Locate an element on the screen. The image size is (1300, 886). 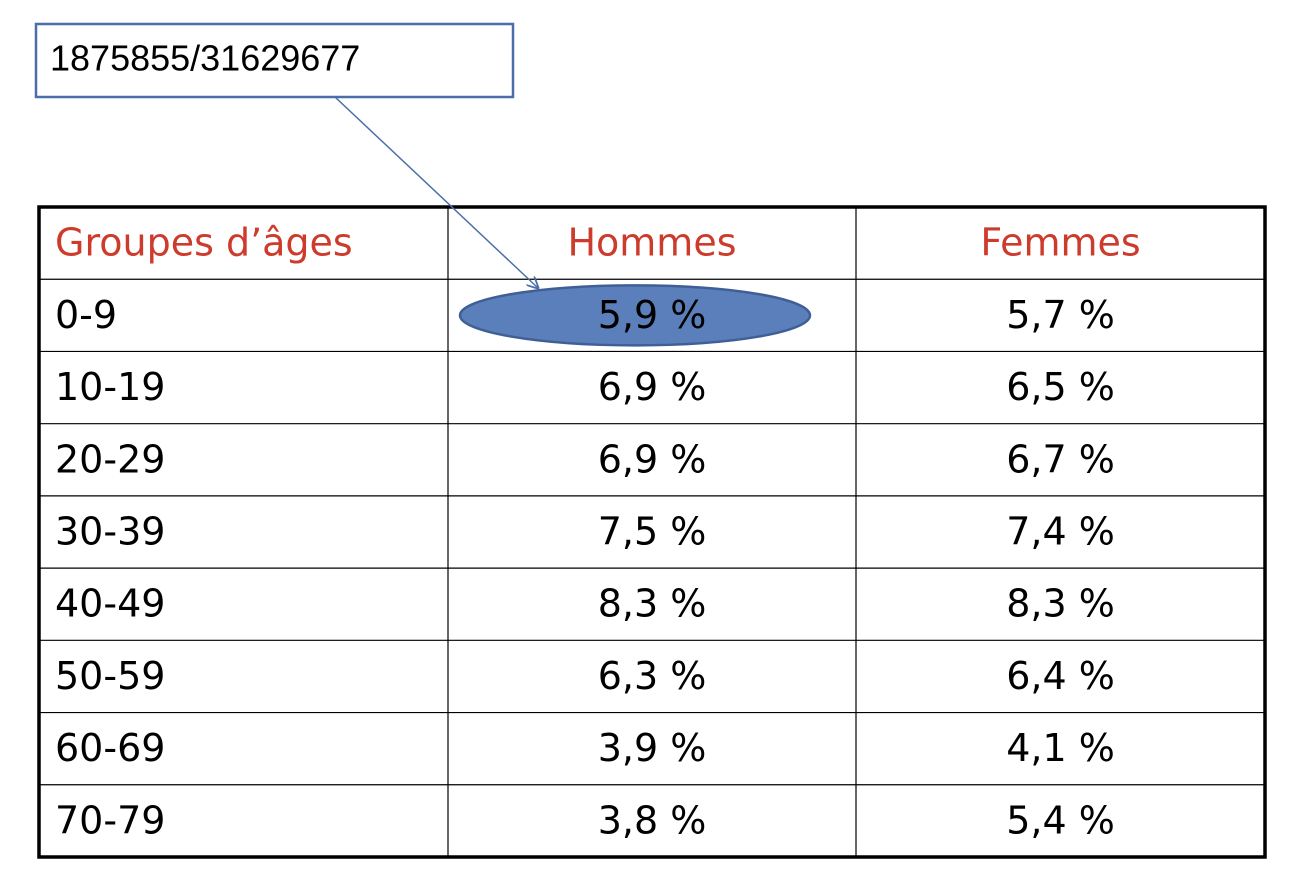
highlight-ellipse is located at coordinates (635, 315).